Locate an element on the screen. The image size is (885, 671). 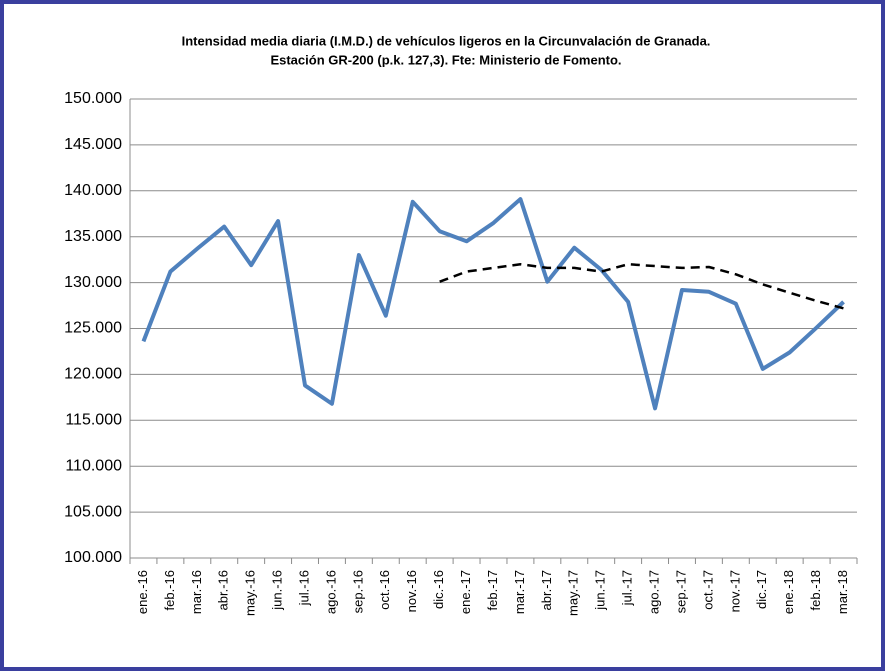
series-line is located at coordinates (641, 286).